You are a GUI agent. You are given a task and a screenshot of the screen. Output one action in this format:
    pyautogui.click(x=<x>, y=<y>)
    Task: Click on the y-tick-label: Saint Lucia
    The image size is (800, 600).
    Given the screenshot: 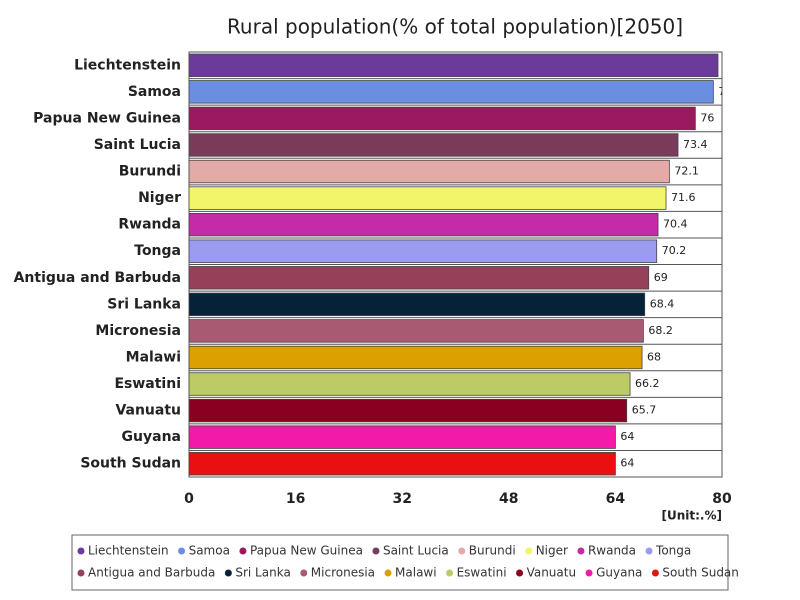 What is the action you would take?
    pyautogui.click(x=137, y=145)
    